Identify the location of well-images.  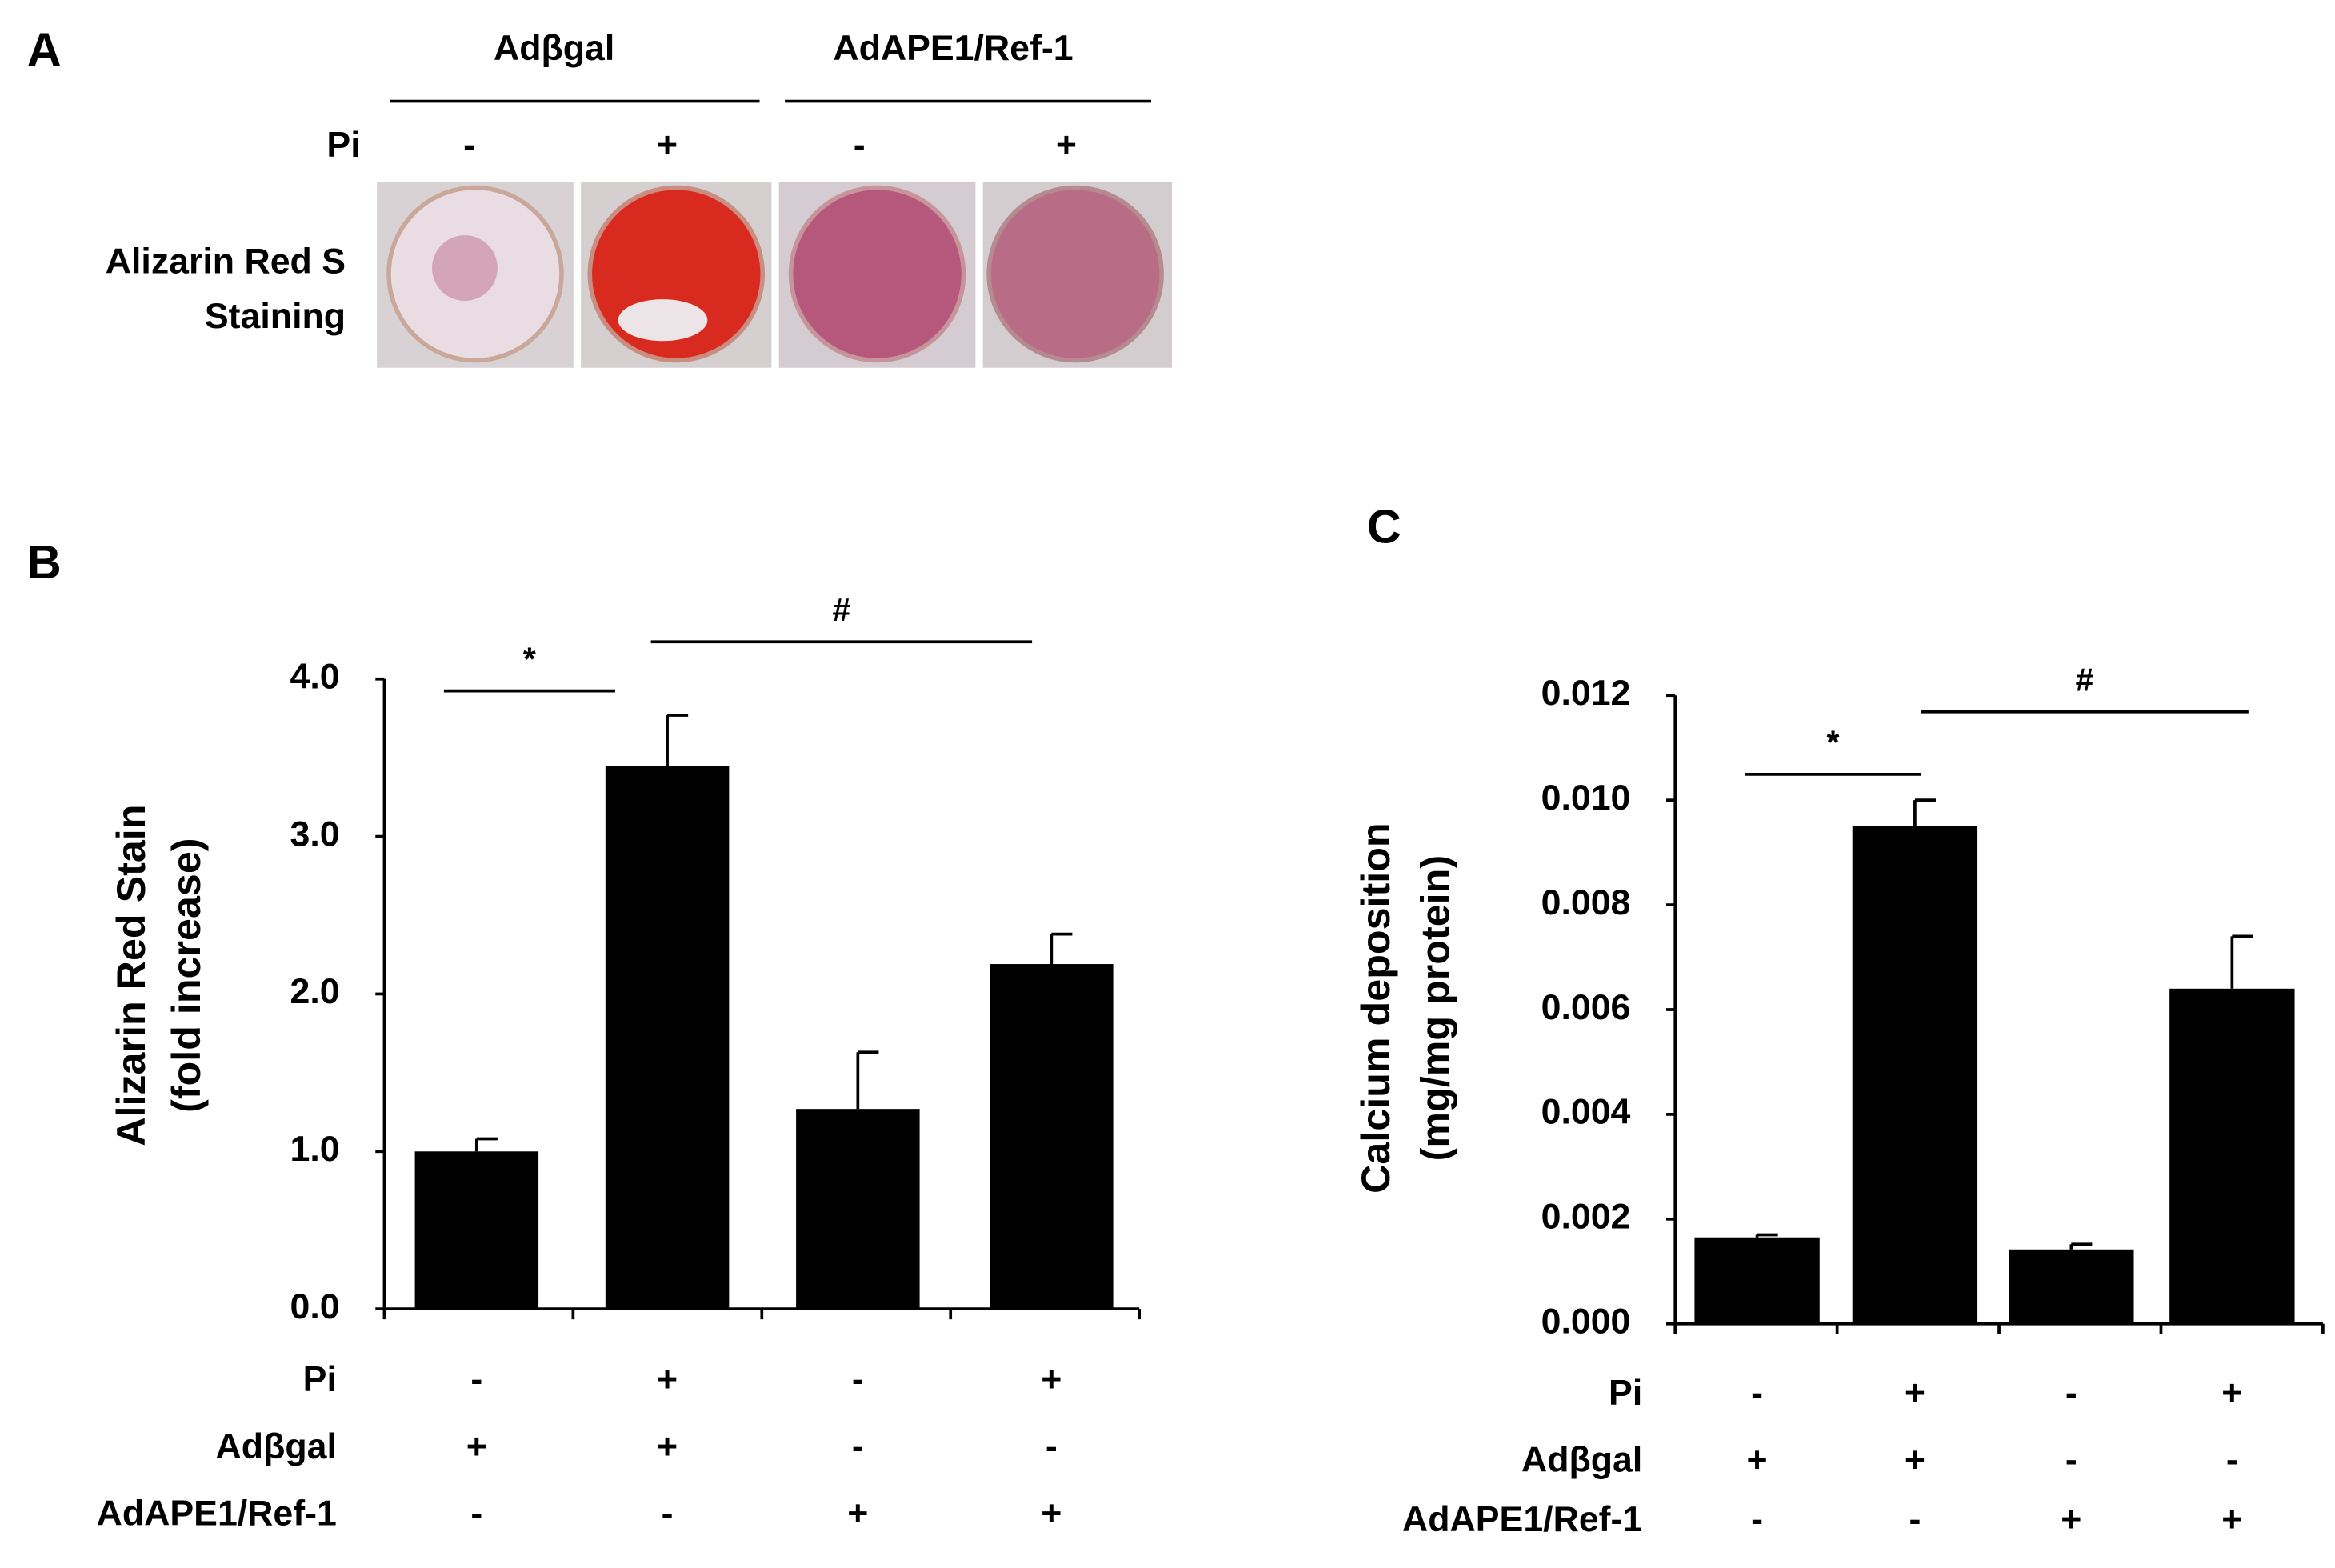
(775, 275).